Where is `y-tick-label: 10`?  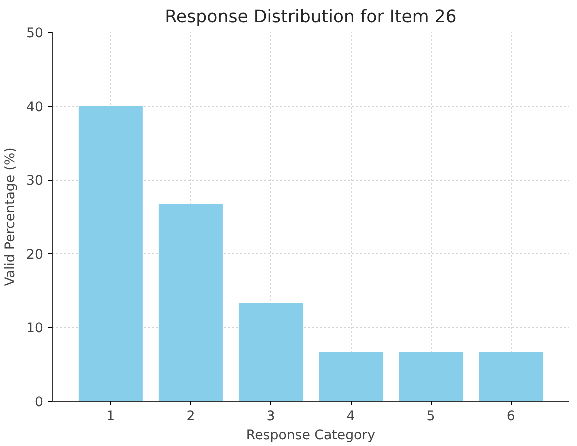
y-tick-label: 10 is located at coordinates (35, 329).